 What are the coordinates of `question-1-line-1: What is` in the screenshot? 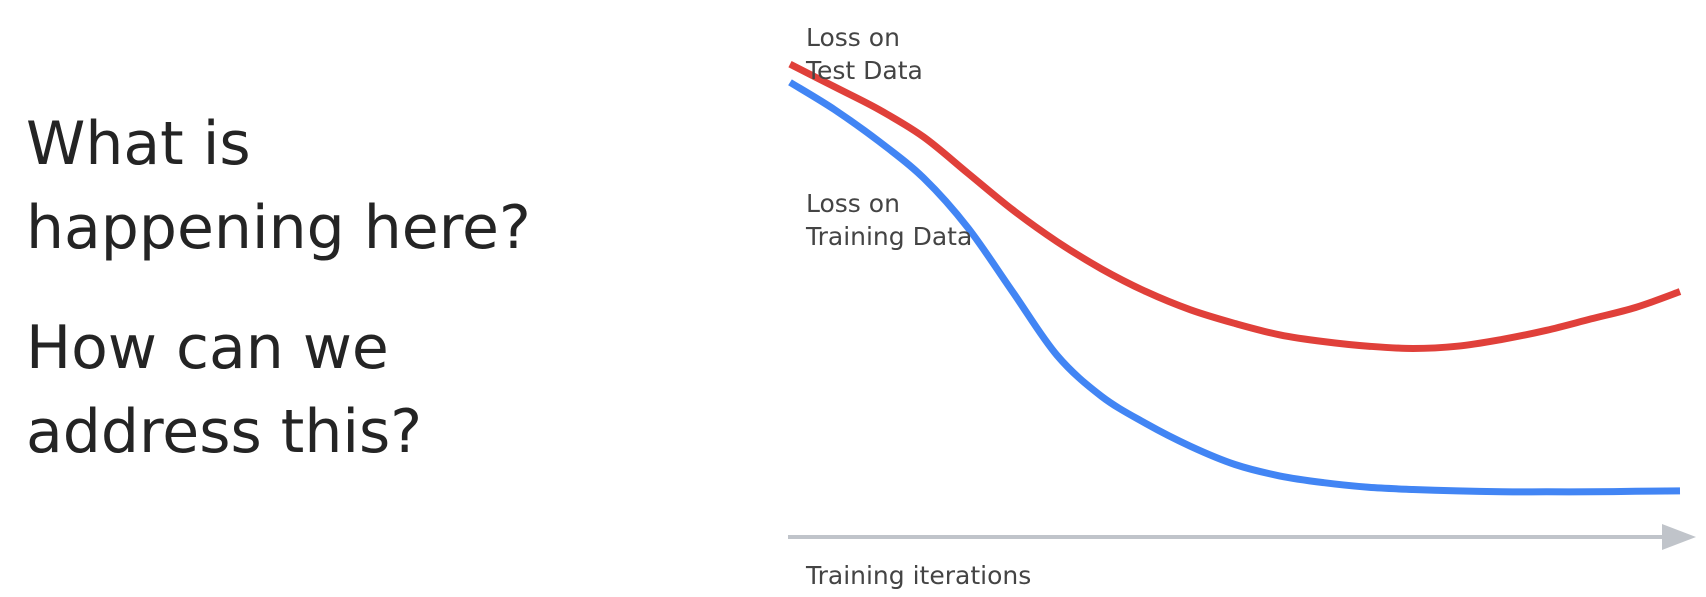 It's located at (138, 144).